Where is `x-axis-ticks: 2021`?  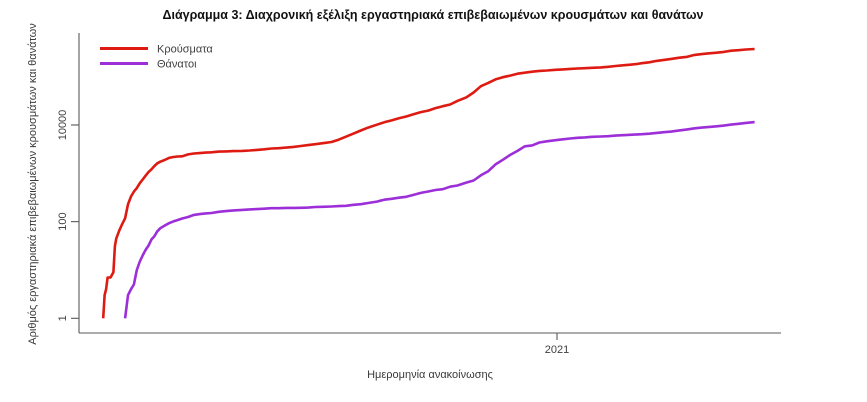 x-axis-ticks: 2021 is located at coordinates (557, 344).